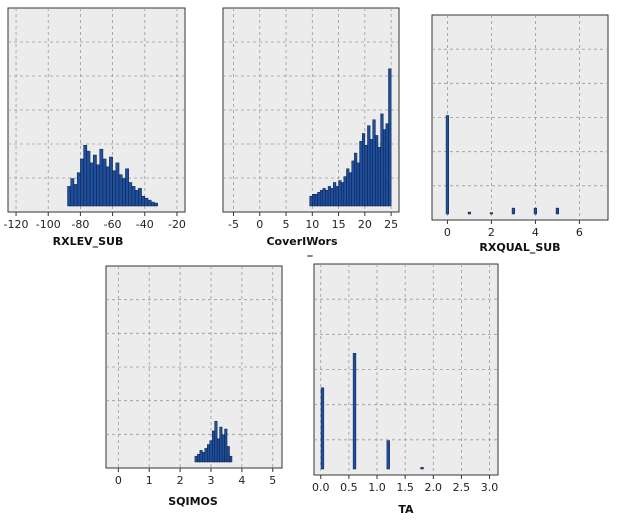 The image size is (619, 520). What do you see at coordinates (339, 224) in the screenshot?
I see `tick-label: 15` at bounding box center [339, 224].